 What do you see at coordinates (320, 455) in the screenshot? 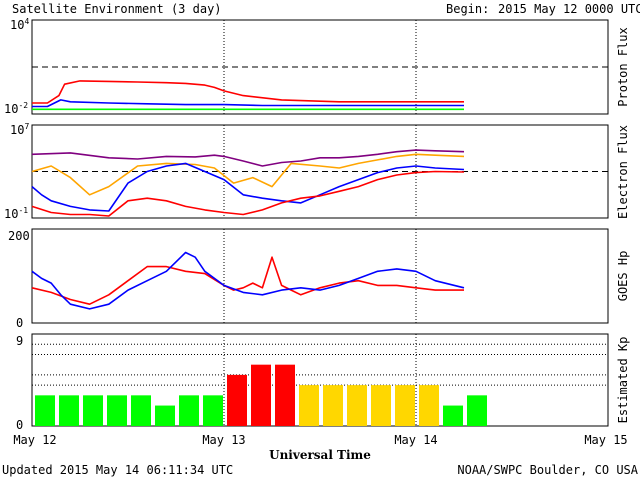
I see `x-axis-label: Universal Time` at bounding box center [320, 455].